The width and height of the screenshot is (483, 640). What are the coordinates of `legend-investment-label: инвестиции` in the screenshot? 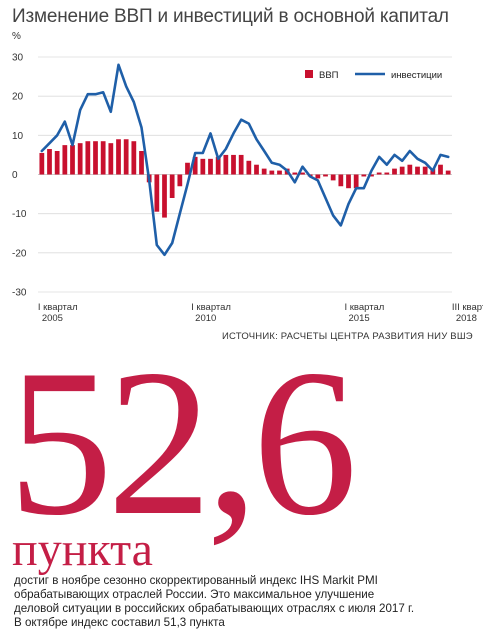 It's located at (416, 75).